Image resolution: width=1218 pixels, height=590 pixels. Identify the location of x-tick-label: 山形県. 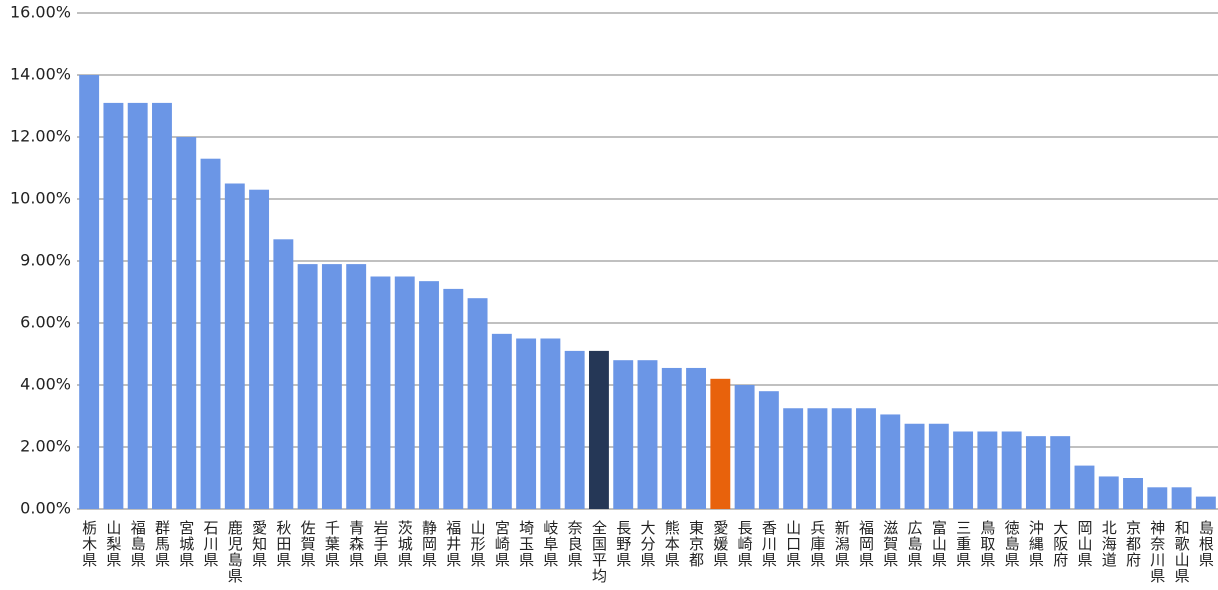
(478, 544).